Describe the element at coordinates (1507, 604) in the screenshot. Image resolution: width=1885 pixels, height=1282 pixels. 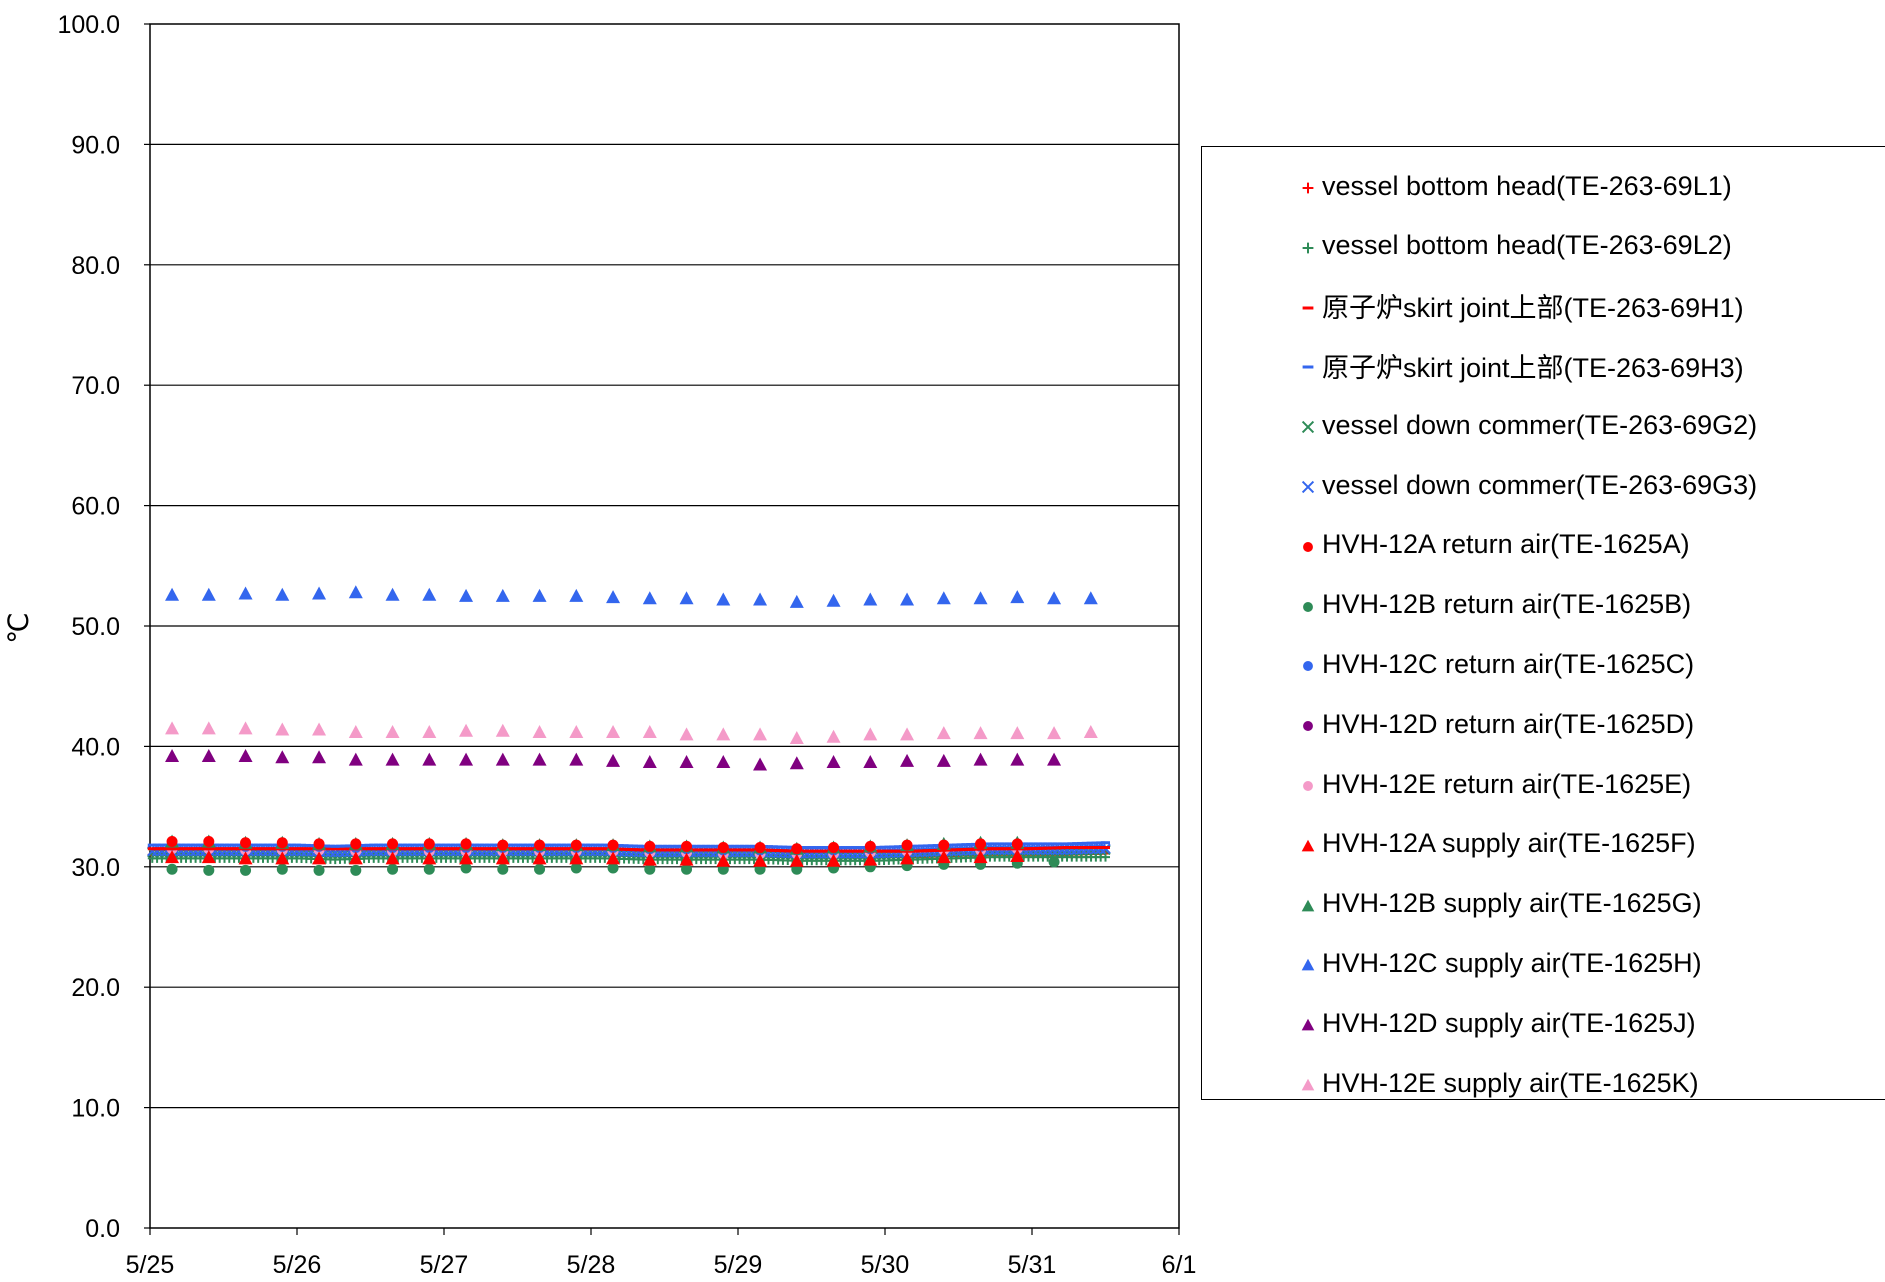
I see `legend-label: HVH-12B return air(TE-1625B)` at that location.